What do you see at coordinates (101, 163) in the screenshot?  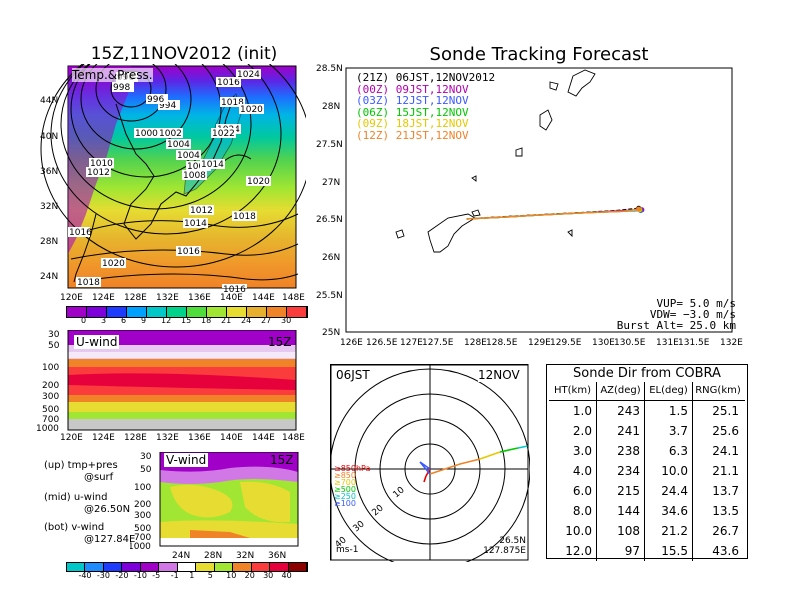 I see `isobar-label: 1010` at bounding box center [101, 163].